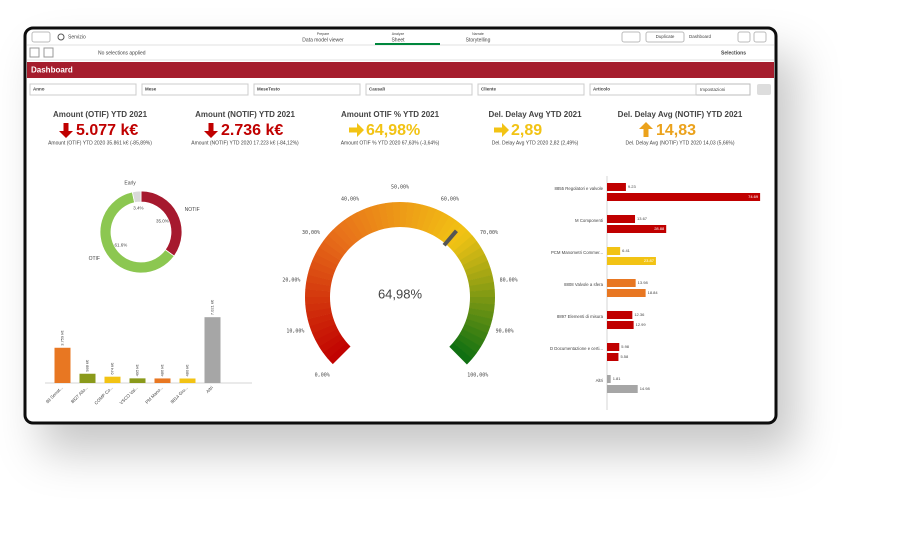 The height and width of the screenshot is (548, 917). What do you see at coordinates (39, 89) in the screenshot?
I see `filter-label: Anno` at bounding box center [39, 89].